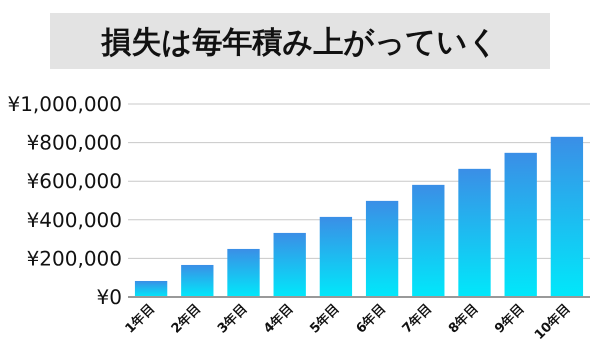 This screenshot has height=361, width=600. I want to click on y-tick-label: ¥800,000, so click(74, 142).